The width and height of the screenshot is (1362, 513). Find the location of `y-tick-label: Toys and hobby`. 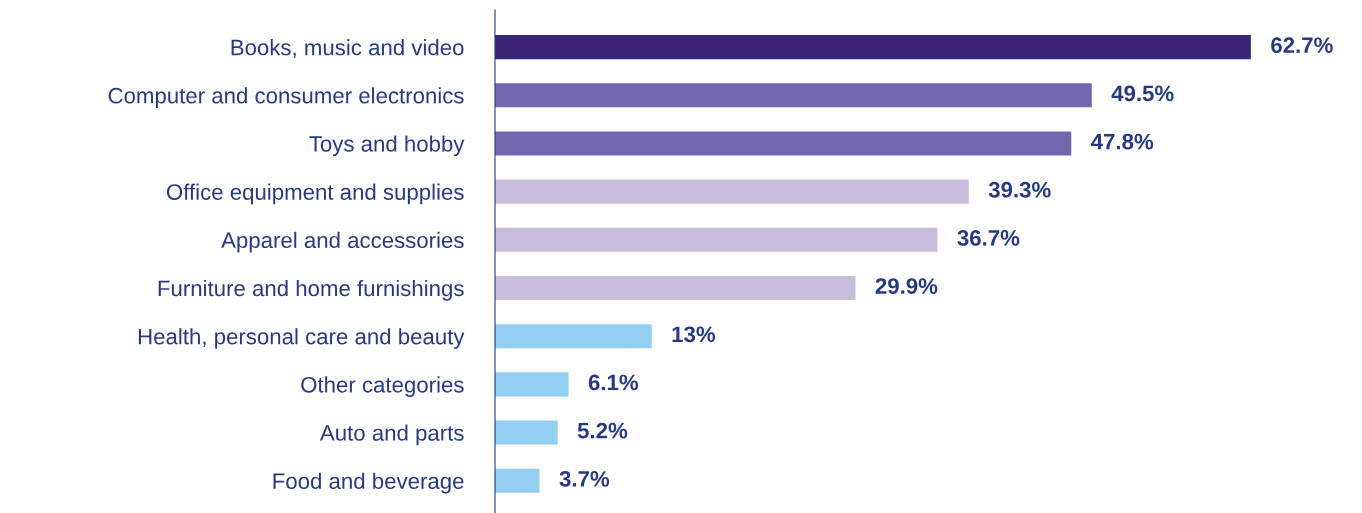

y-tick-label: Toys and hobby is located at coordinates (387, 146).